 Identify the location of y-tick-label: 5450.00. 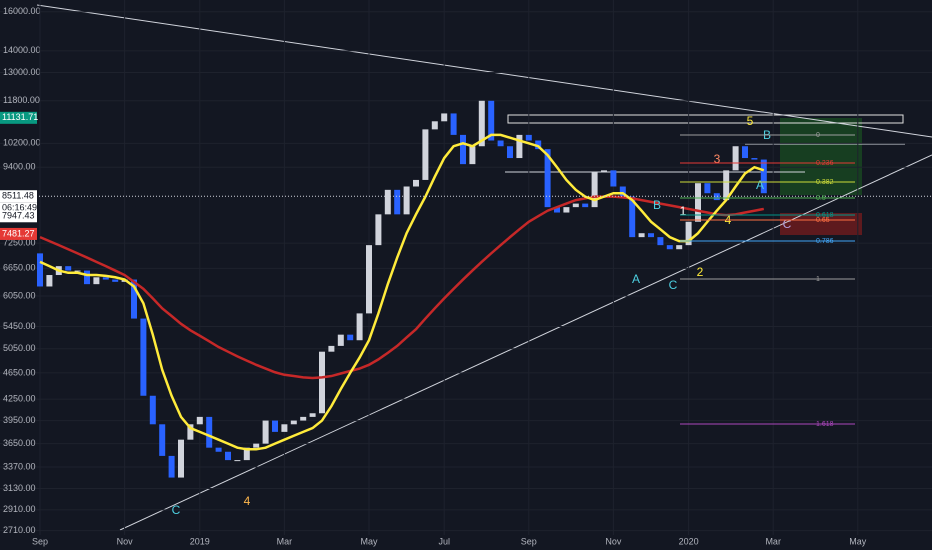
(19, 326).